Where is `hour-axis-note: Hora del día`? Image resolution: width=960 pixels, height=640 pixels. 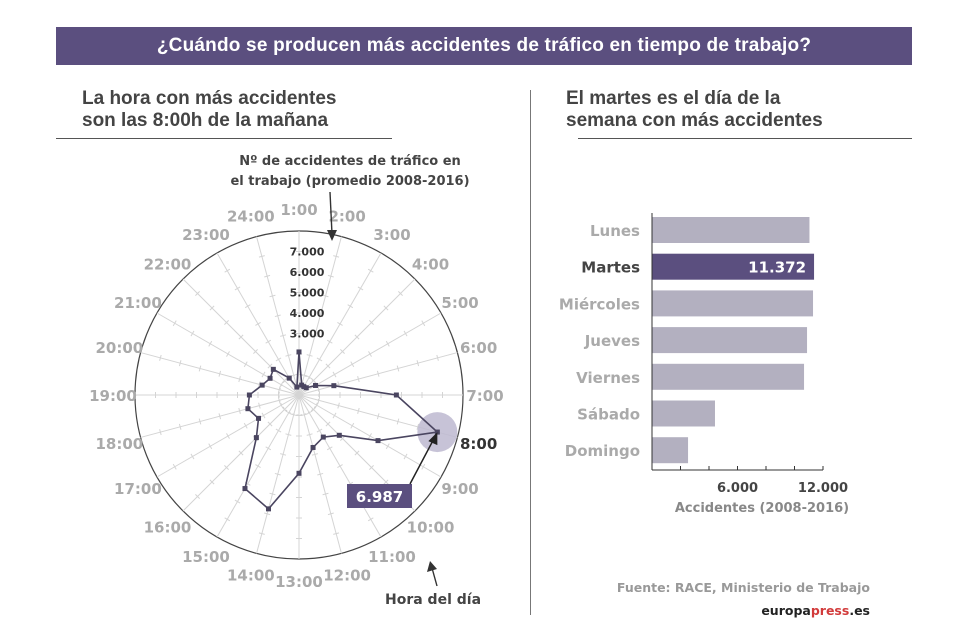 hour-axis-note: Hora del día is located at coordinates (433, 600).